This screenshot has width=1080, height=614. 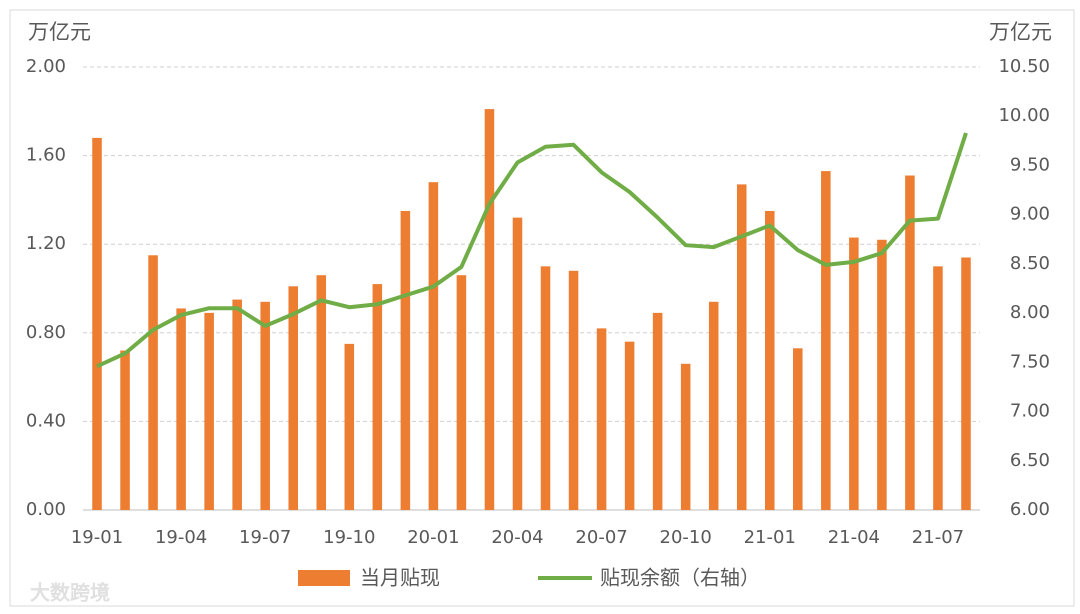 I want to click on y-tick-label: 1.20, so click(x=46, y=243).